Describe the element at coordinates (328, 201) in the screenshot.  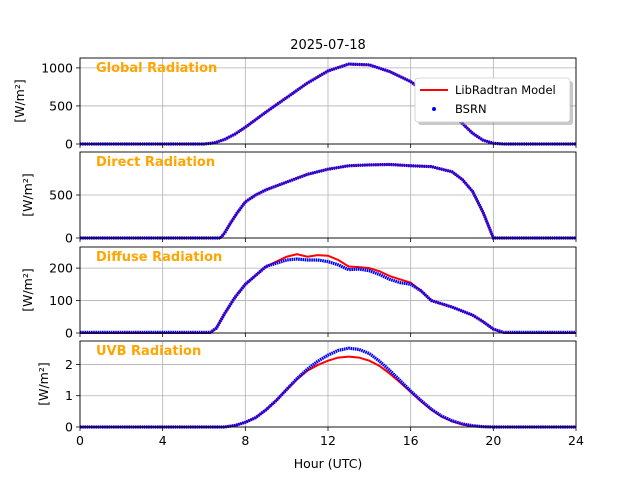
I see `model-series-line` at that location.